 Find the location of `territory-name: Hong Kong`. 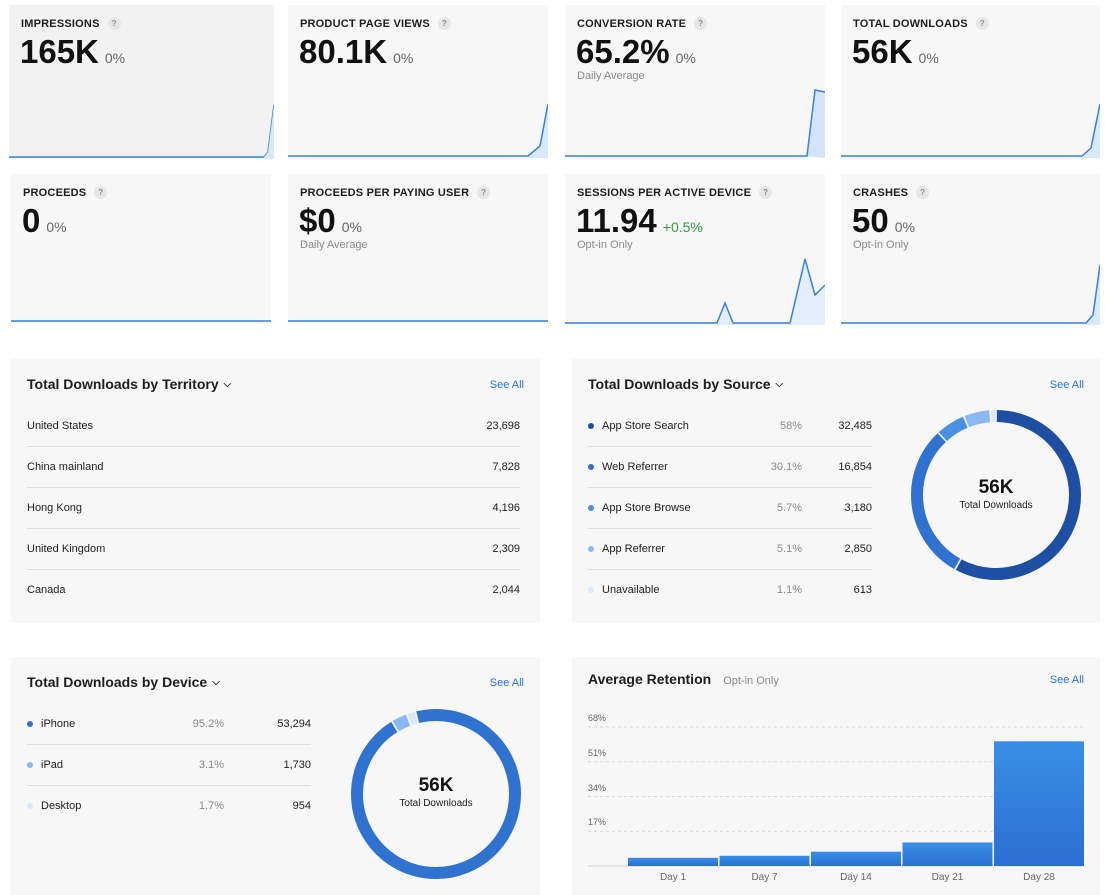

territory-name: Hong Kong is located at coordinates (55, 508).